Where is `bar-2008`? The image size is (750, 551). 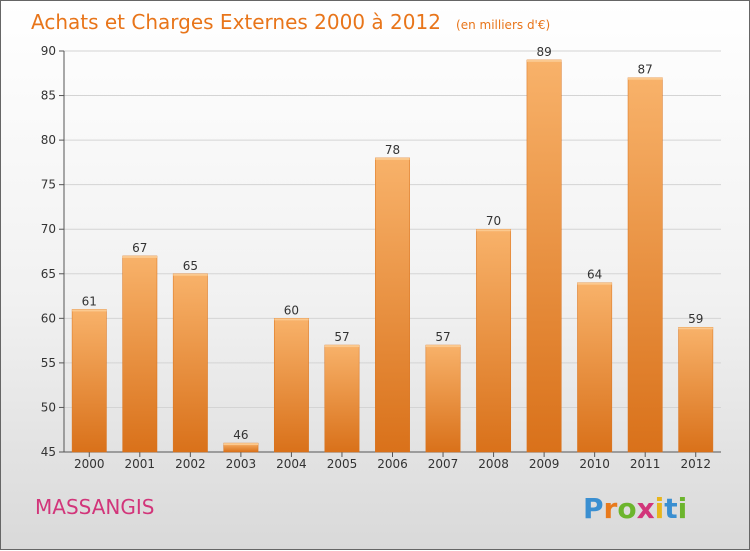 bar-2008 is located at coordinates (494, 340).